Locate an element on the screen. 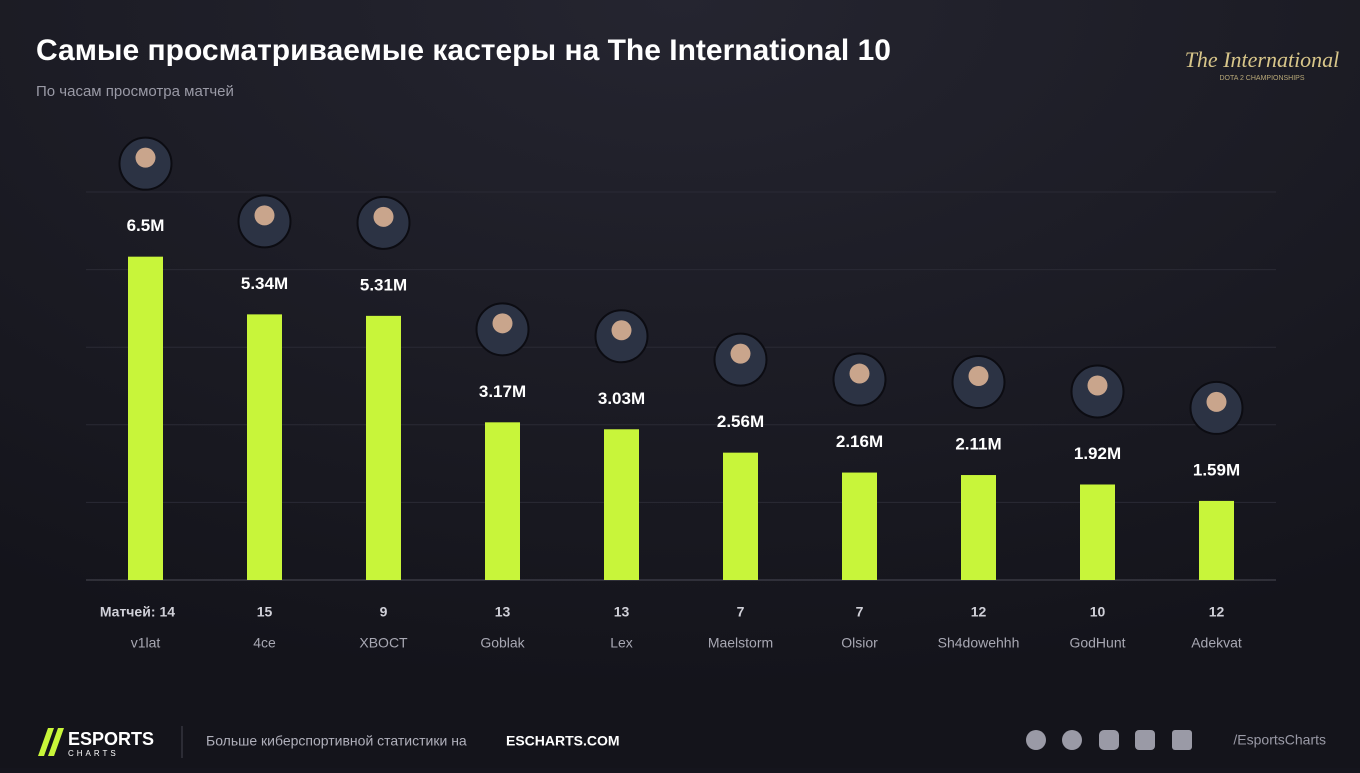 The image size is (1360, 773). value-label: 3.17M is located at coordinates (502, 391).